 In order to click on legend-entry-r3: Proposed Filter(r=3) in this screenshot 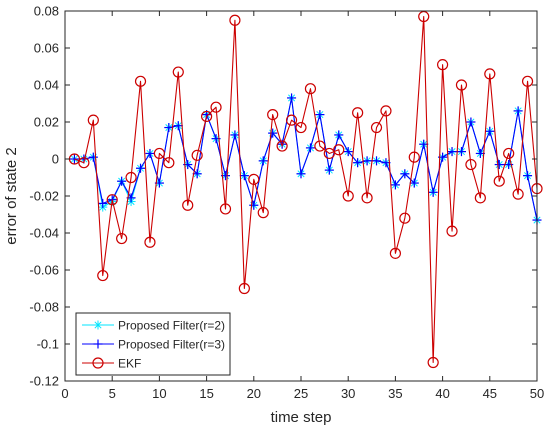, I will do `click(153, 345)`.